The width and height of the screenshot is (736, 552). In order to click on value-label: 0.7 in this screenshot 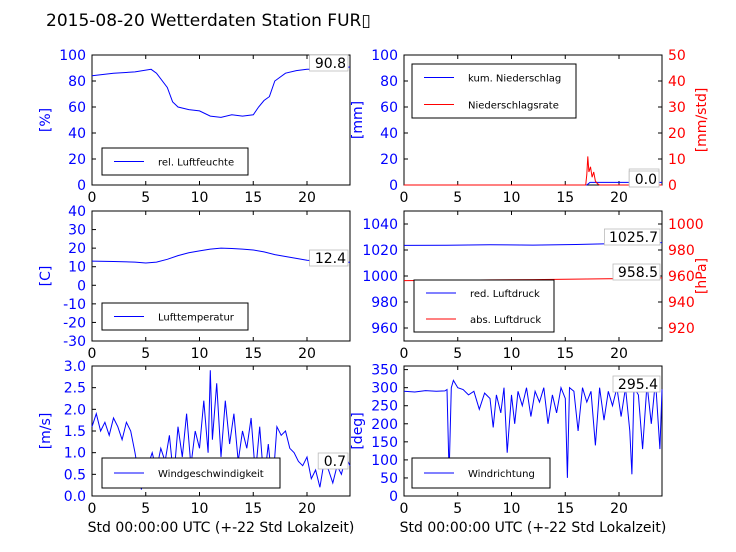, I will do `click(335, 462)`.